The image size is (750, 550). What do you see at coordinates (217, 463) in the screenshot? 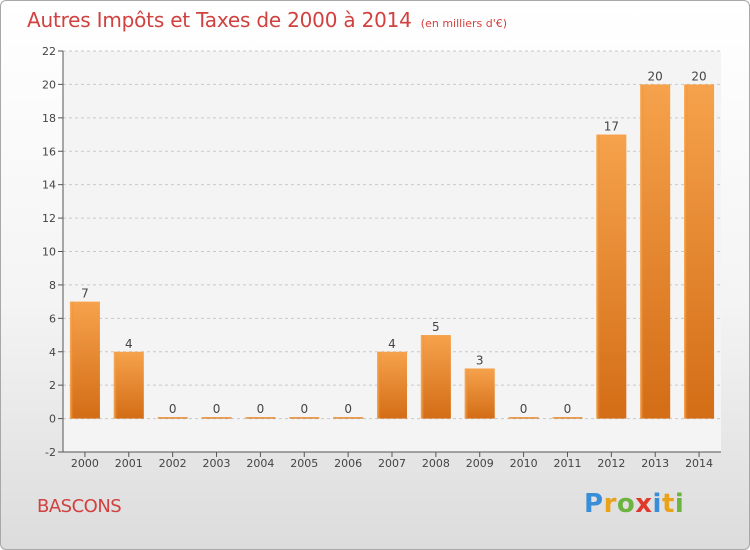
I see `x-tick-label: 2003` at bounding box center [217, 463].